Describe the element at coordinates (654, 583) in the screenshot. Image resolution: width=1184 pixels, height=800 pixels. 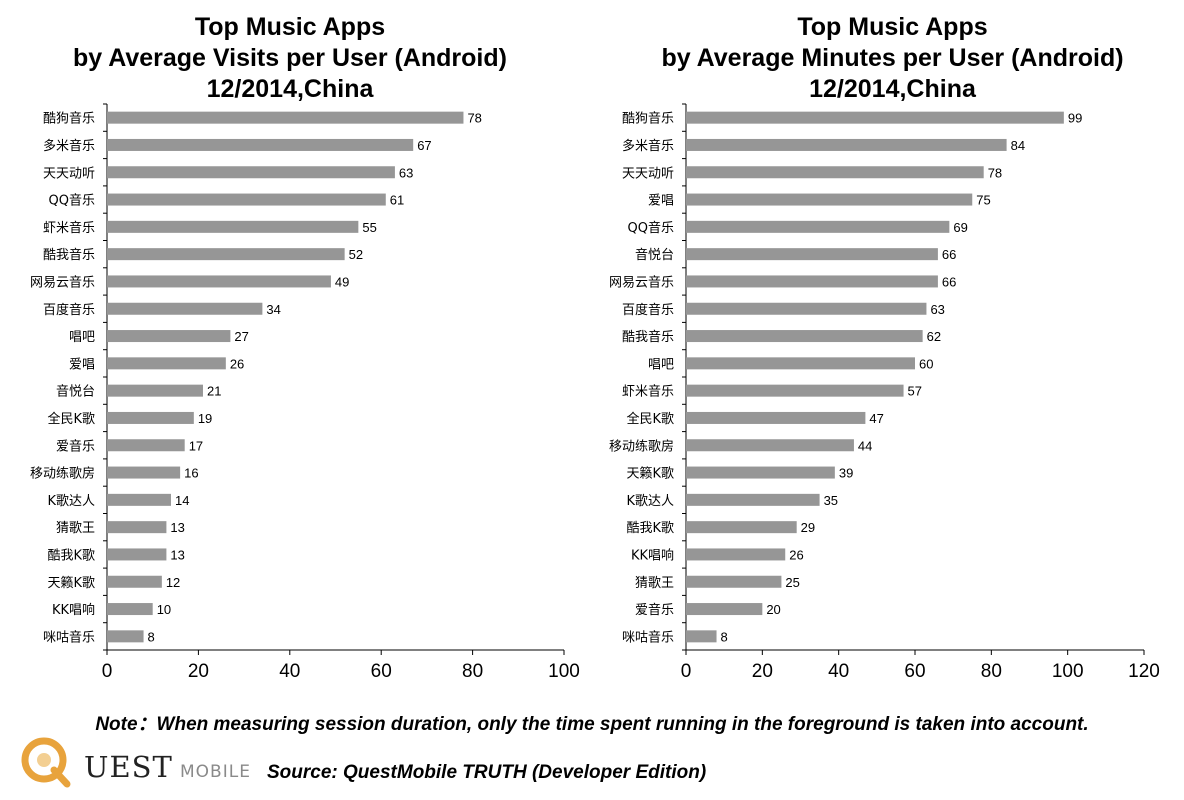
I see `category-label: 猜歌王` at that location.